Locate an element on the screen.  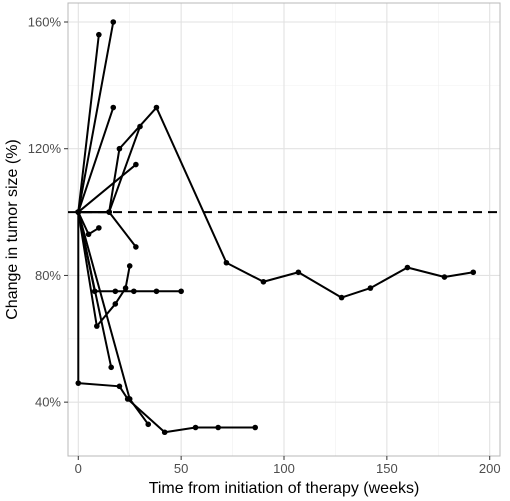
x-tick-label: 100 is located at coordinates (284, 468).